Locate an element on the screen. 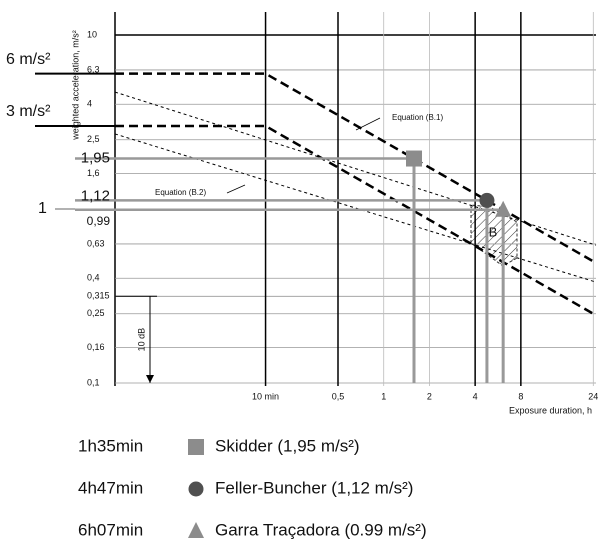 This screenshot has width=607, height=541. y-tick-label: 0,63 is located at coordinates (96, 243).